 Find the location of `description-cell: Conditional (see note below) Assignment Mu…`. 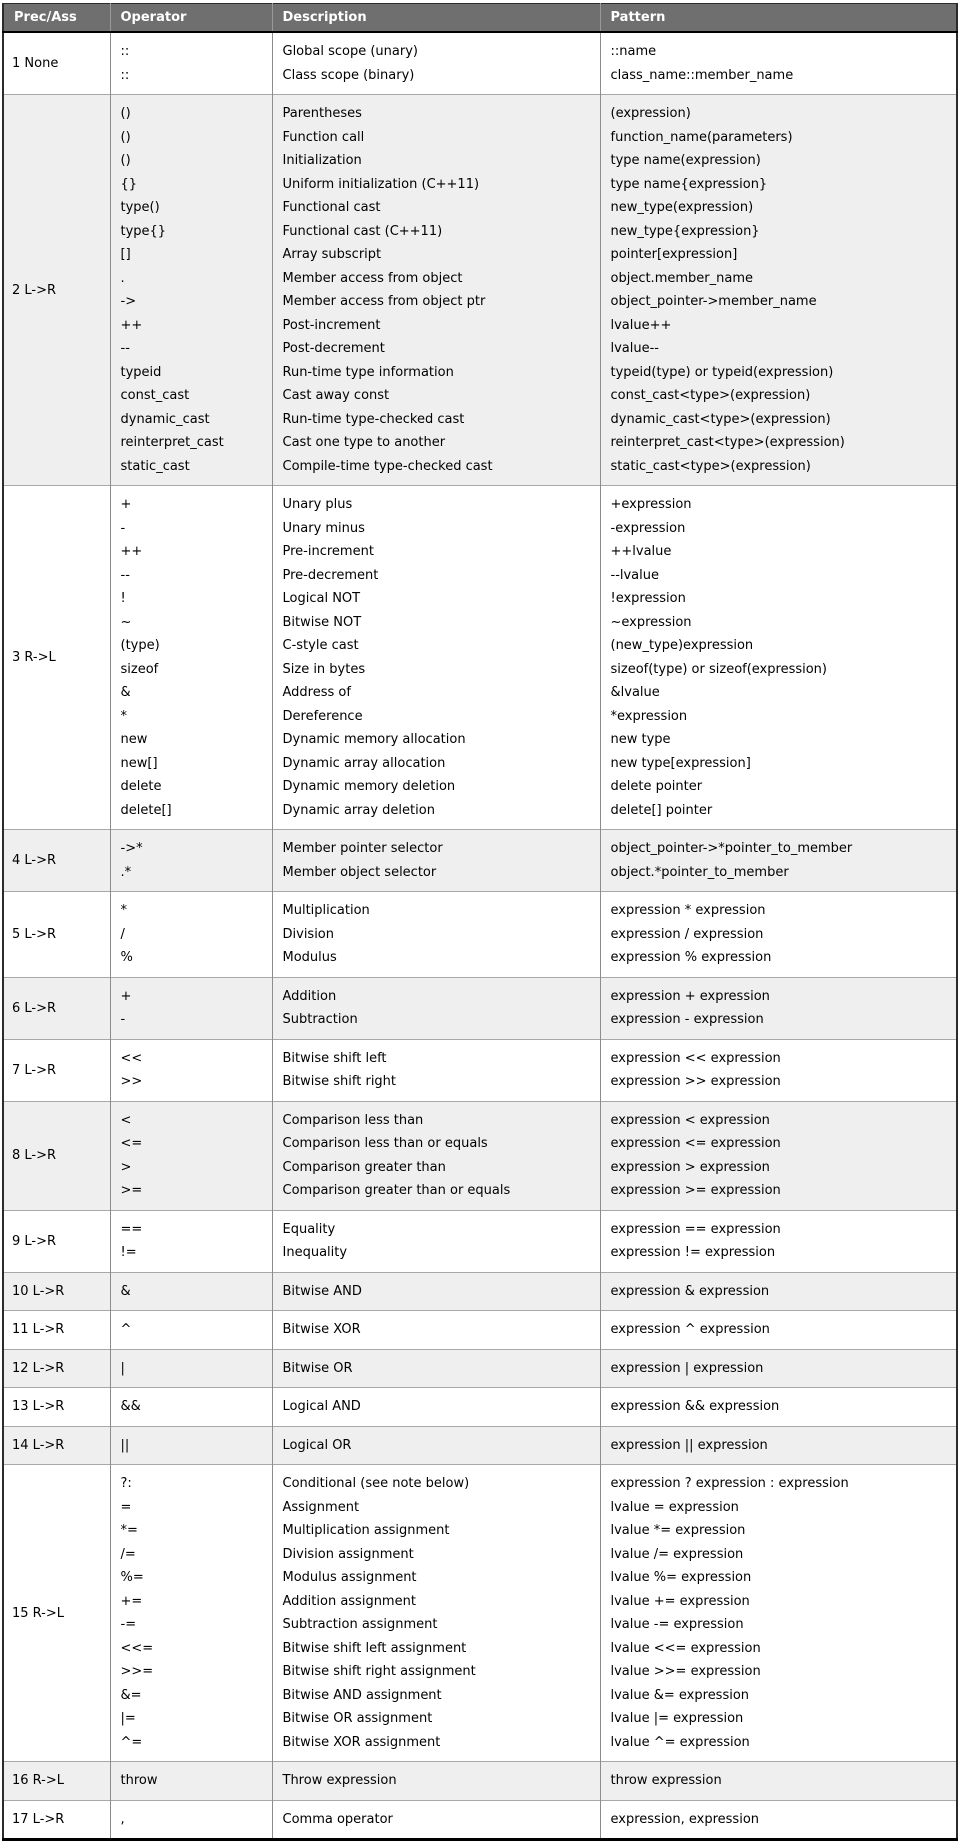

description-cell: Conditional (see note below) Assignment Mu… is located at coordinates (436, 1613).